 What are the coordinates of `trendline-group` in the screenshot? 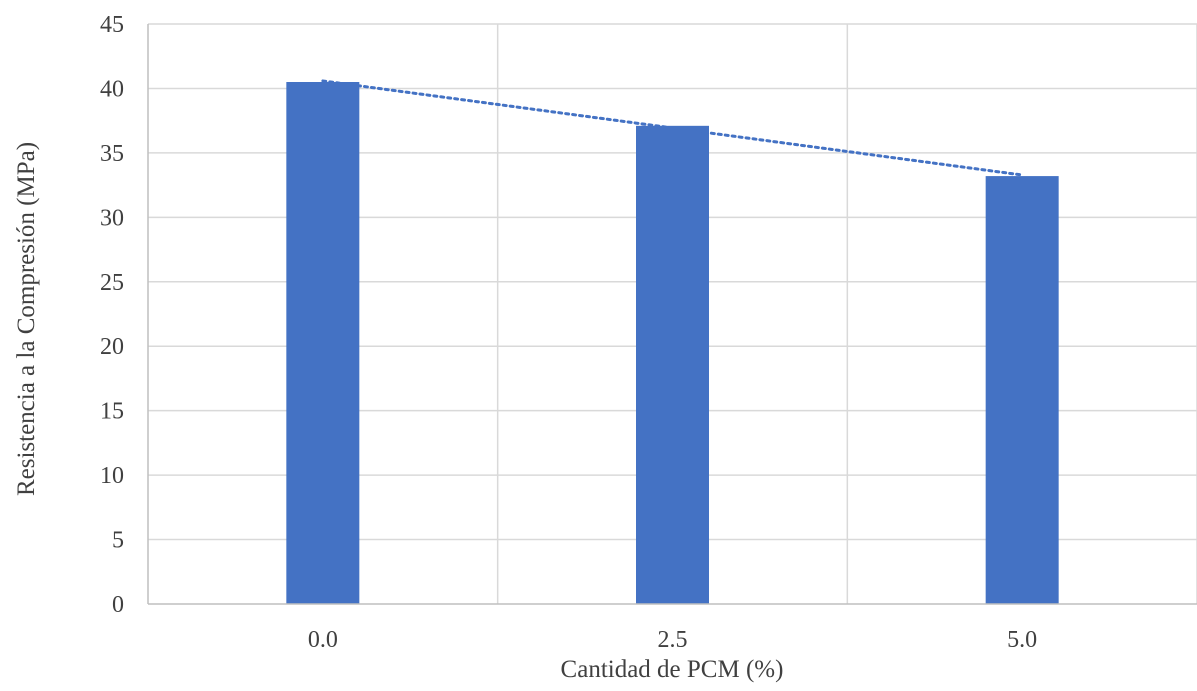 It's located at (672, 128).